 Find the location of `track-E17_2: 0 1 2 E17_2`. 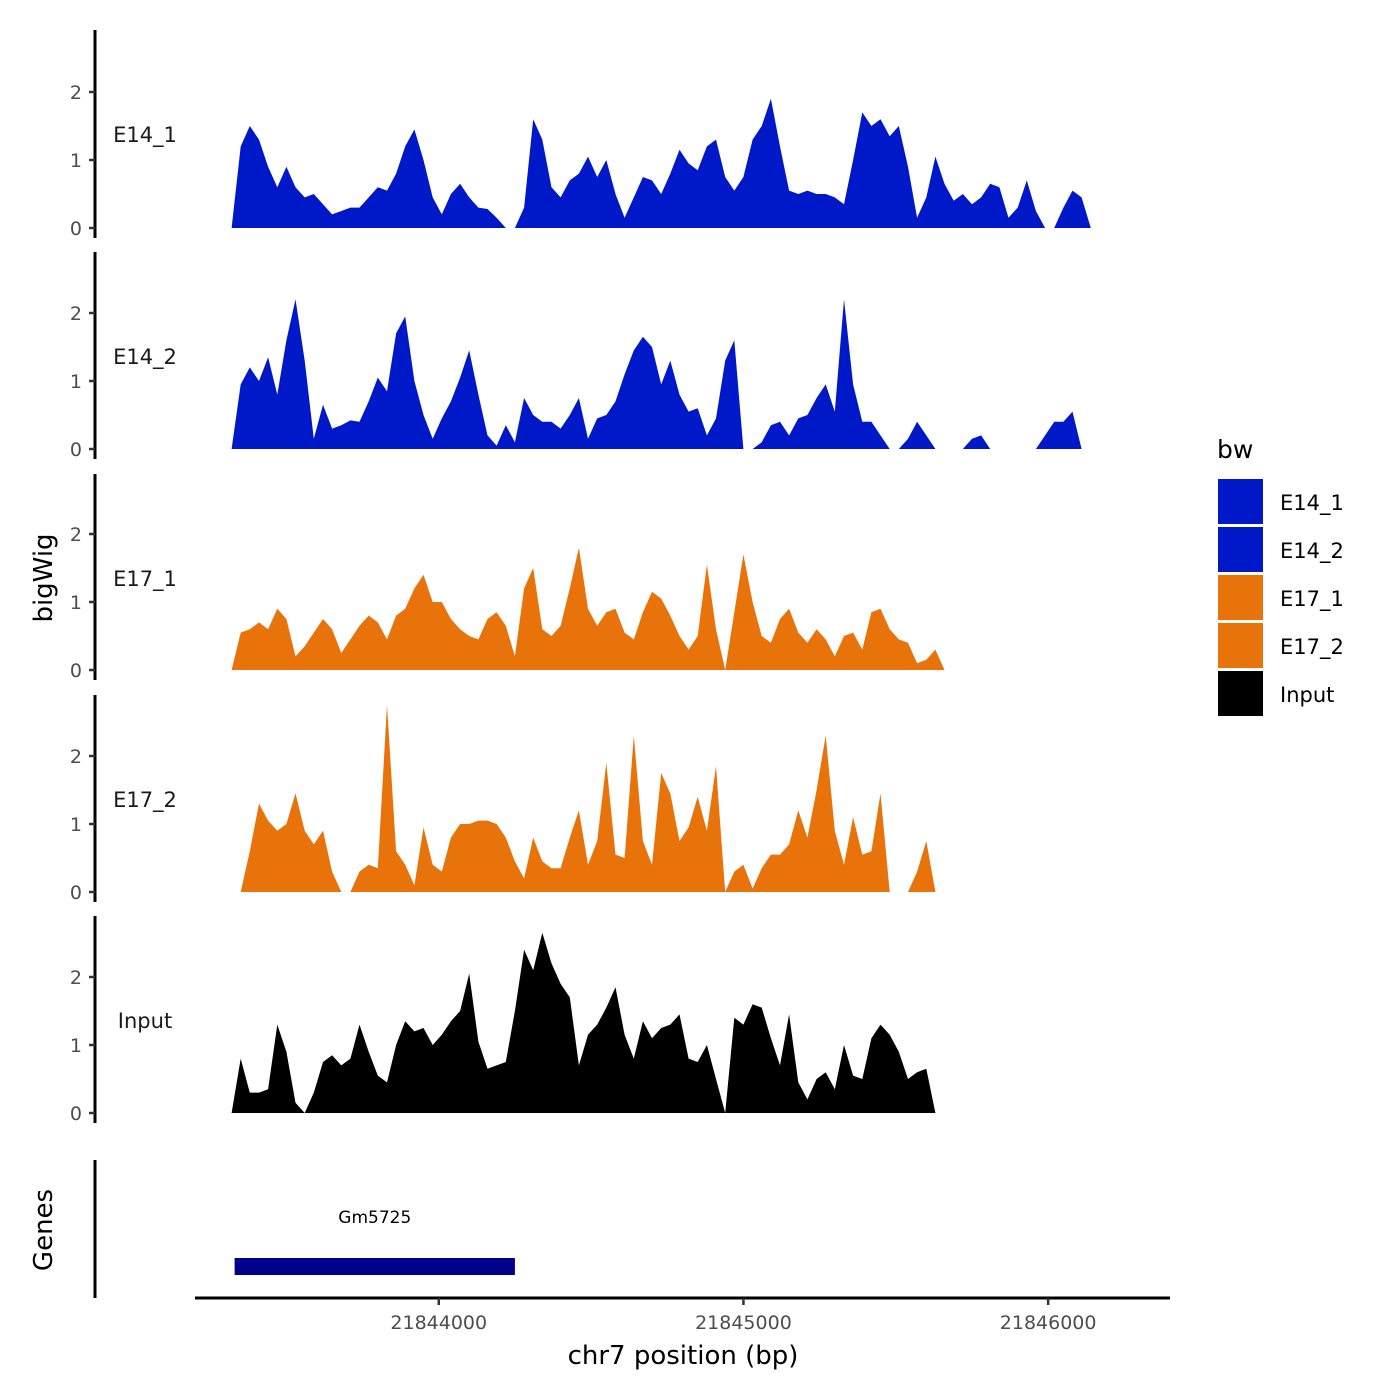

track-E17_2: 0 1 2 E17_2 is located at coordinates (594, 799).